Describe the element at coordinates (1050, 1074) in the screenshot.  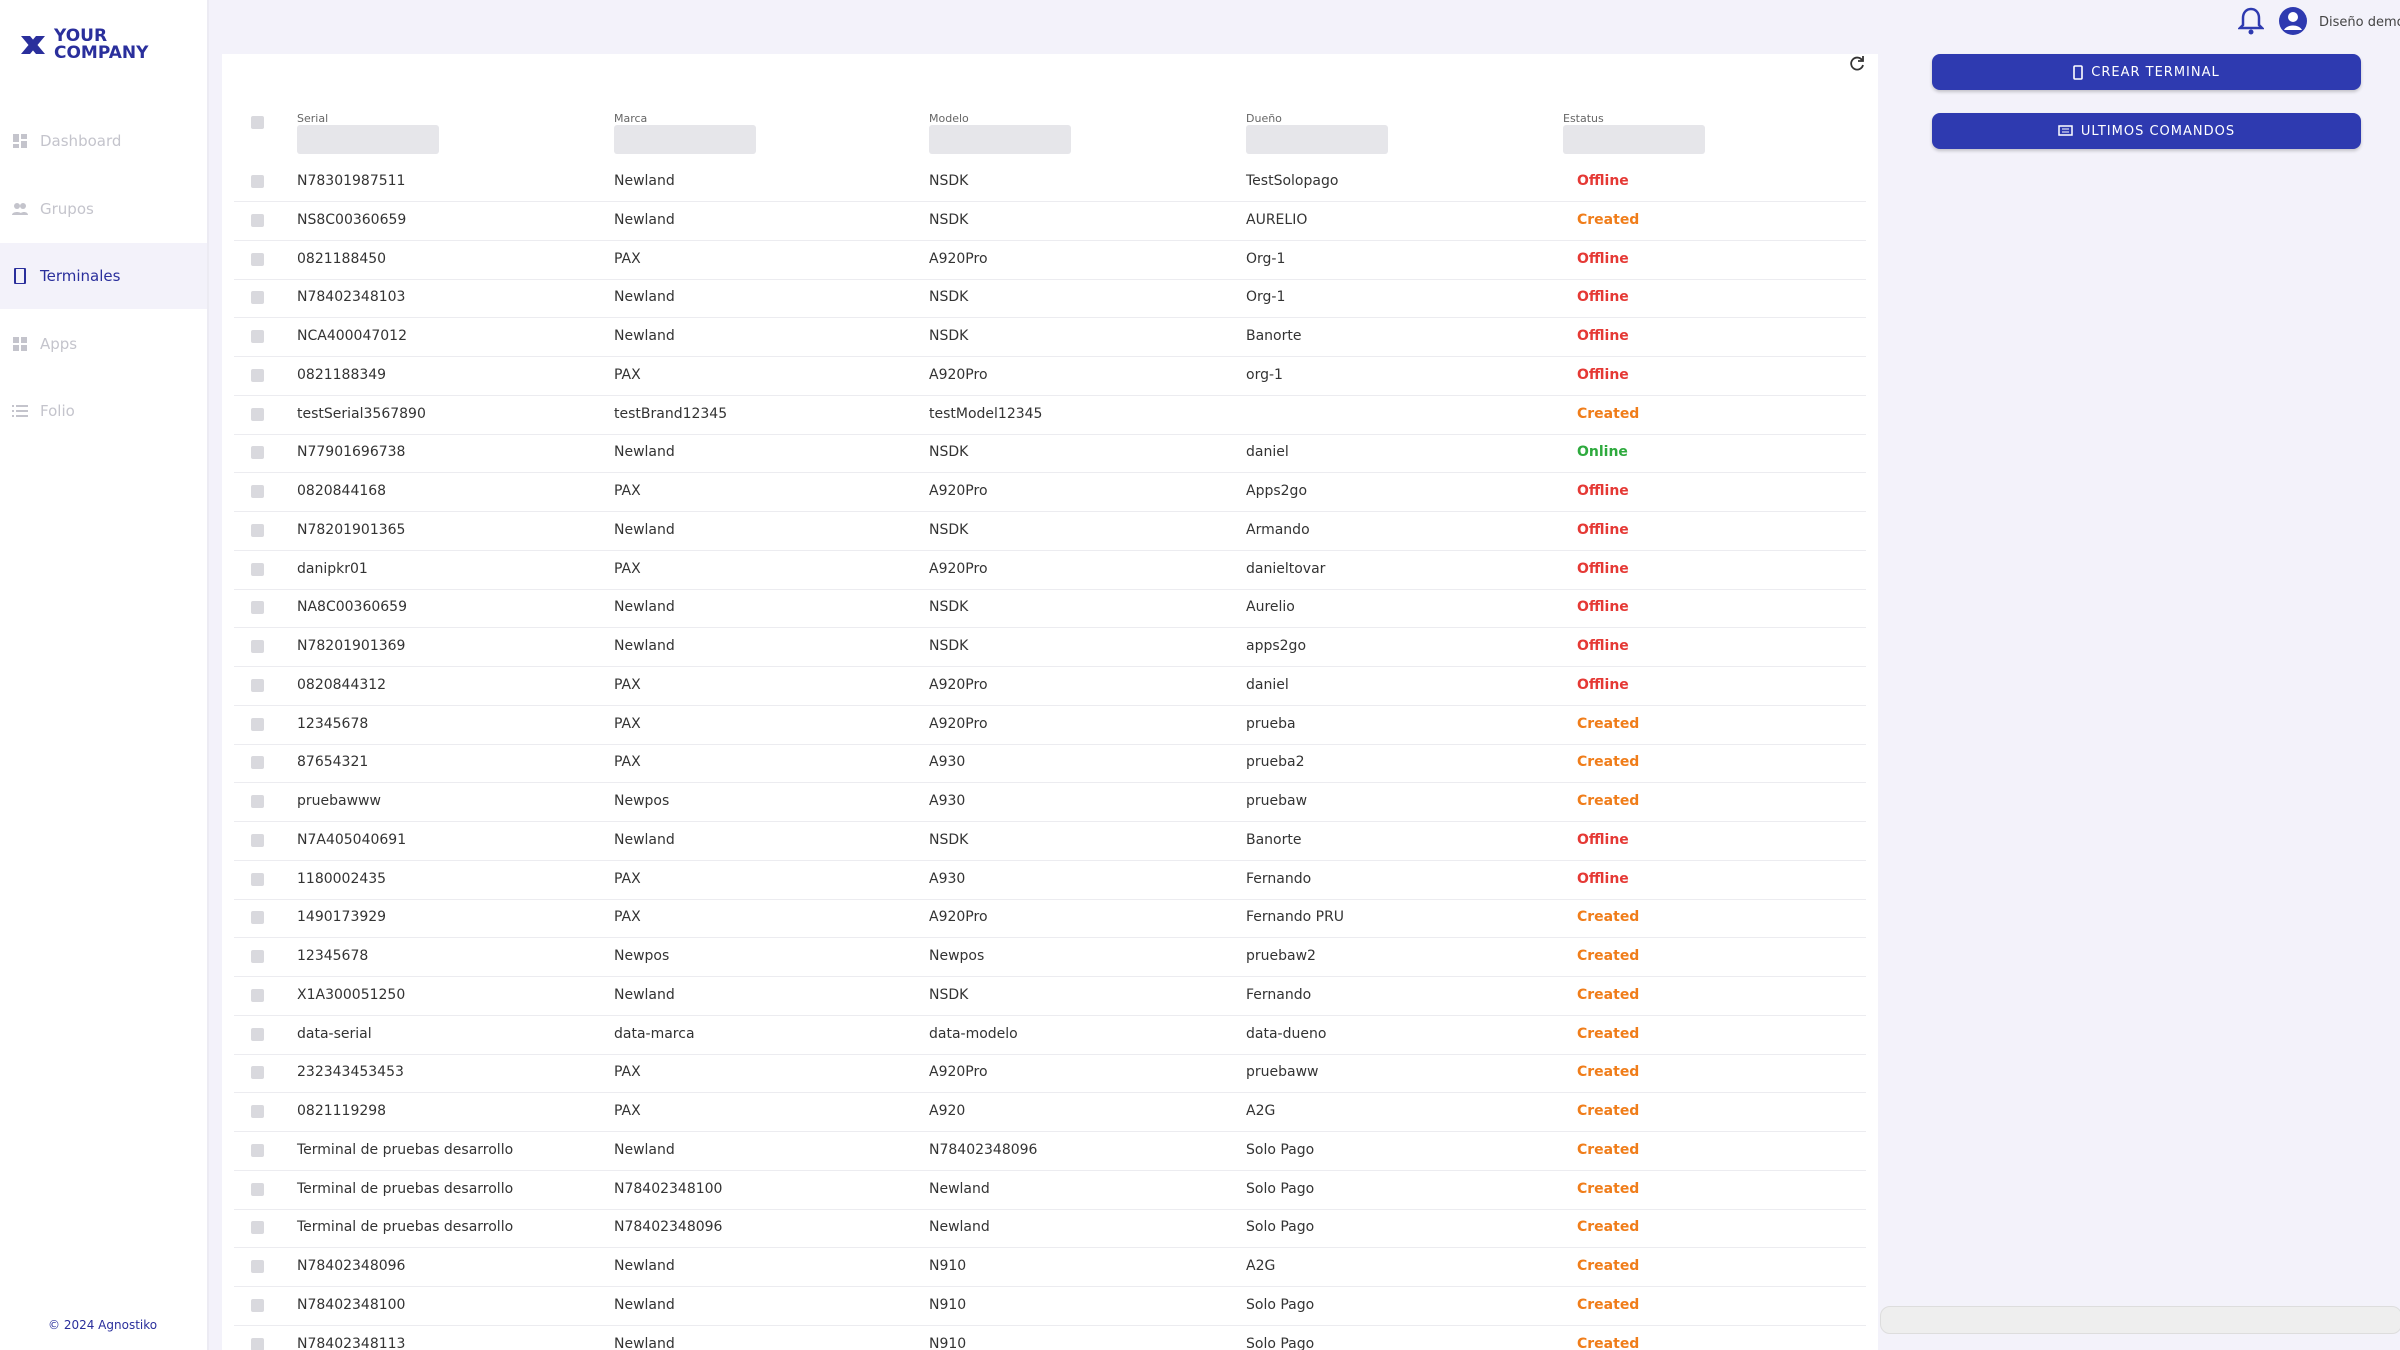
I see `table-row: 232343453453 PAX A920Pro pruebaww Created` at that location.